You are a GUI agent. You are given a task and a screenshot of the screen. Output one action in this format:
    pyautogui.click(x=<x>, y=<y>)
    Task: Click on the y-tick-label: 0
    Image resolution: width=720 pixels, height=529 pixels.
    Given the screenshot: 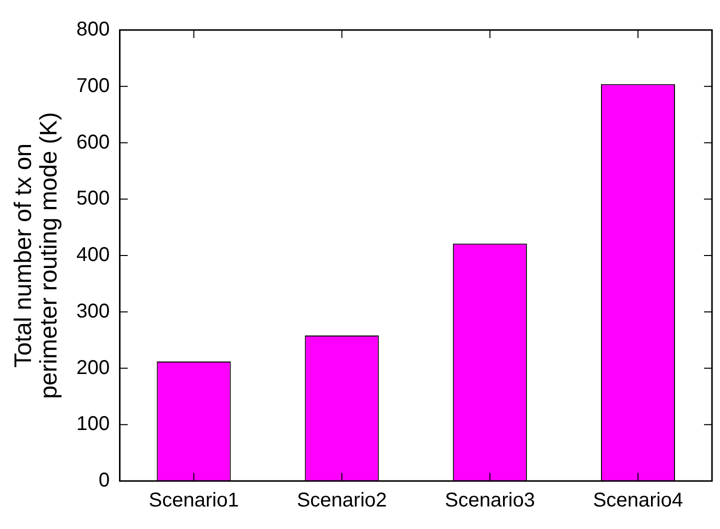 What is the action you would take?
    pyautogui.click(x=104, y=481)
    